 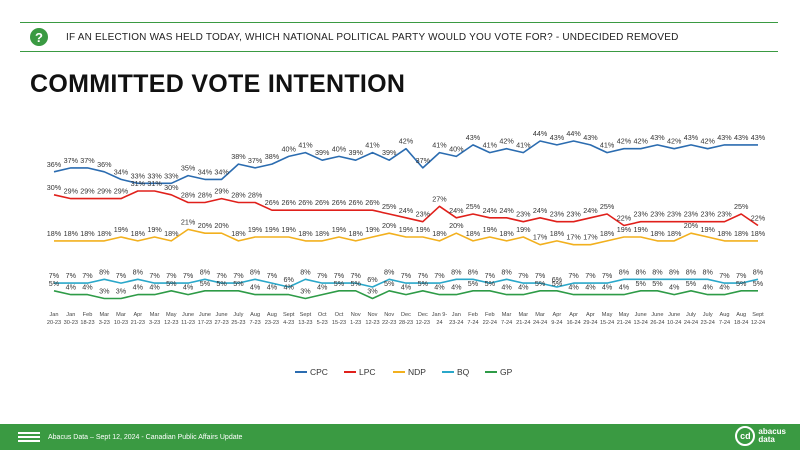 I want to click on x-tick-label: 3-23, so click(x=154, y=323).